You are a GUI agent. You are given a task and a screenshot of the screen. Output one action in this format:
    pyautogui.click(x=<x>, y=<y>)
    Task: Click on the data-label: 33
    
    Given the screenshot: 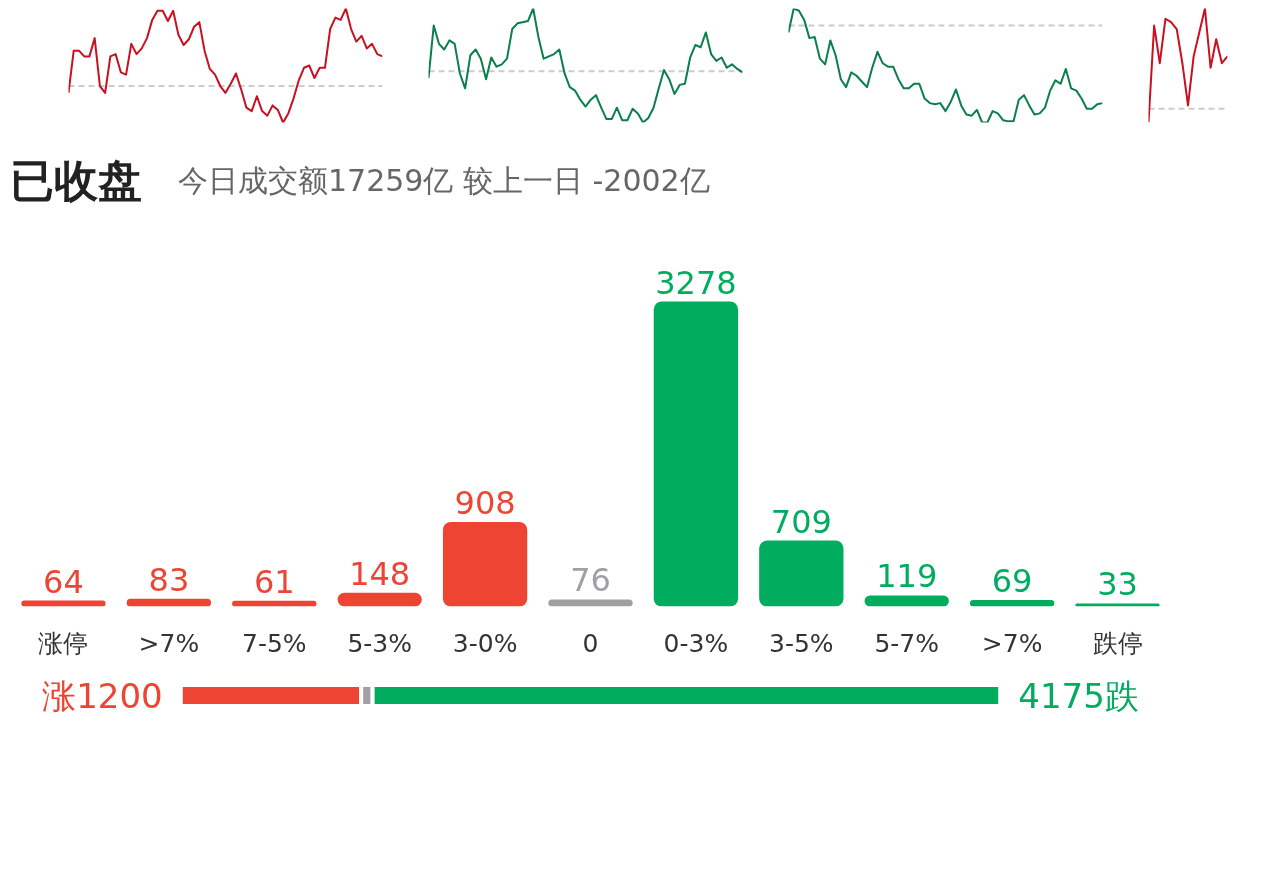 What is the action you would take?
    pyautogui.click(x=1117, y=584)
    